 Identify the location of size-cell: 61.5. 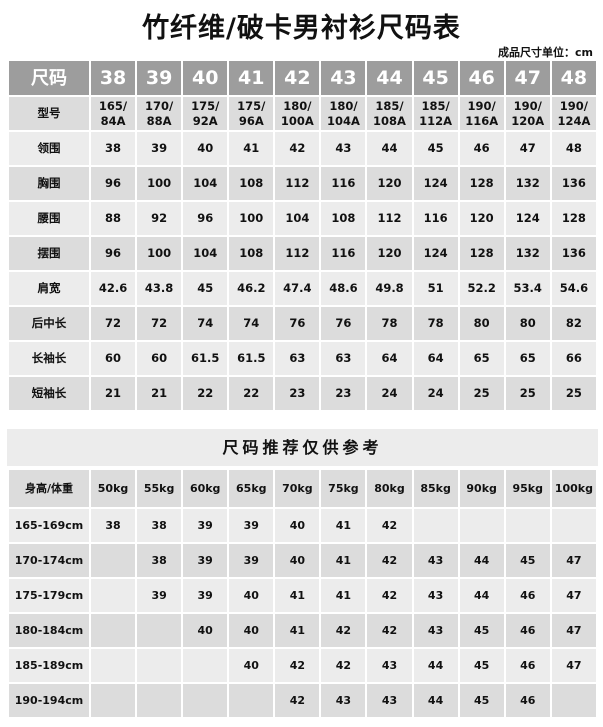
(251, 358).